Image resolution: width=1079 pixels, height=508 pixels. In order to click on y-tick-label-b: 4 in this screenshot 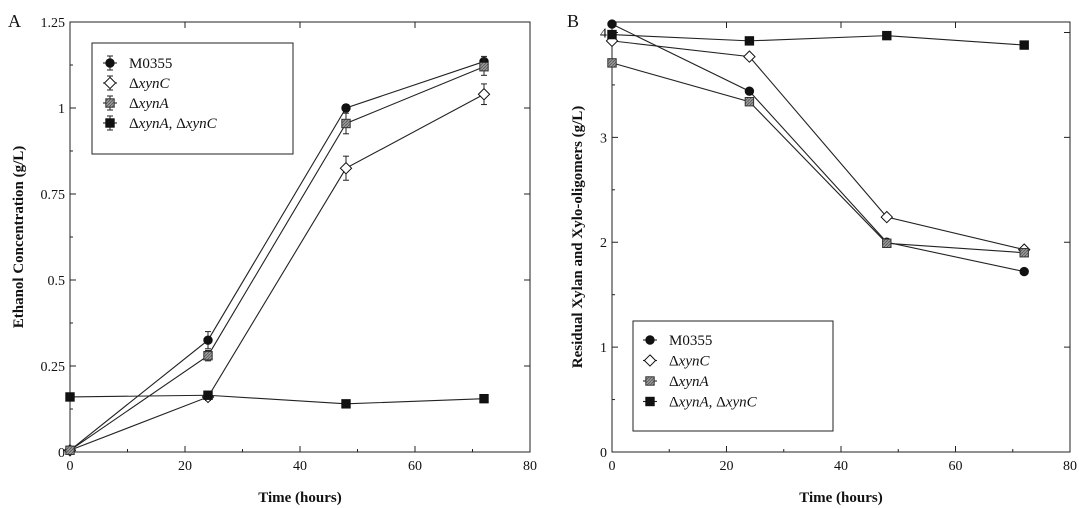, I will do `click(603, 33)`.